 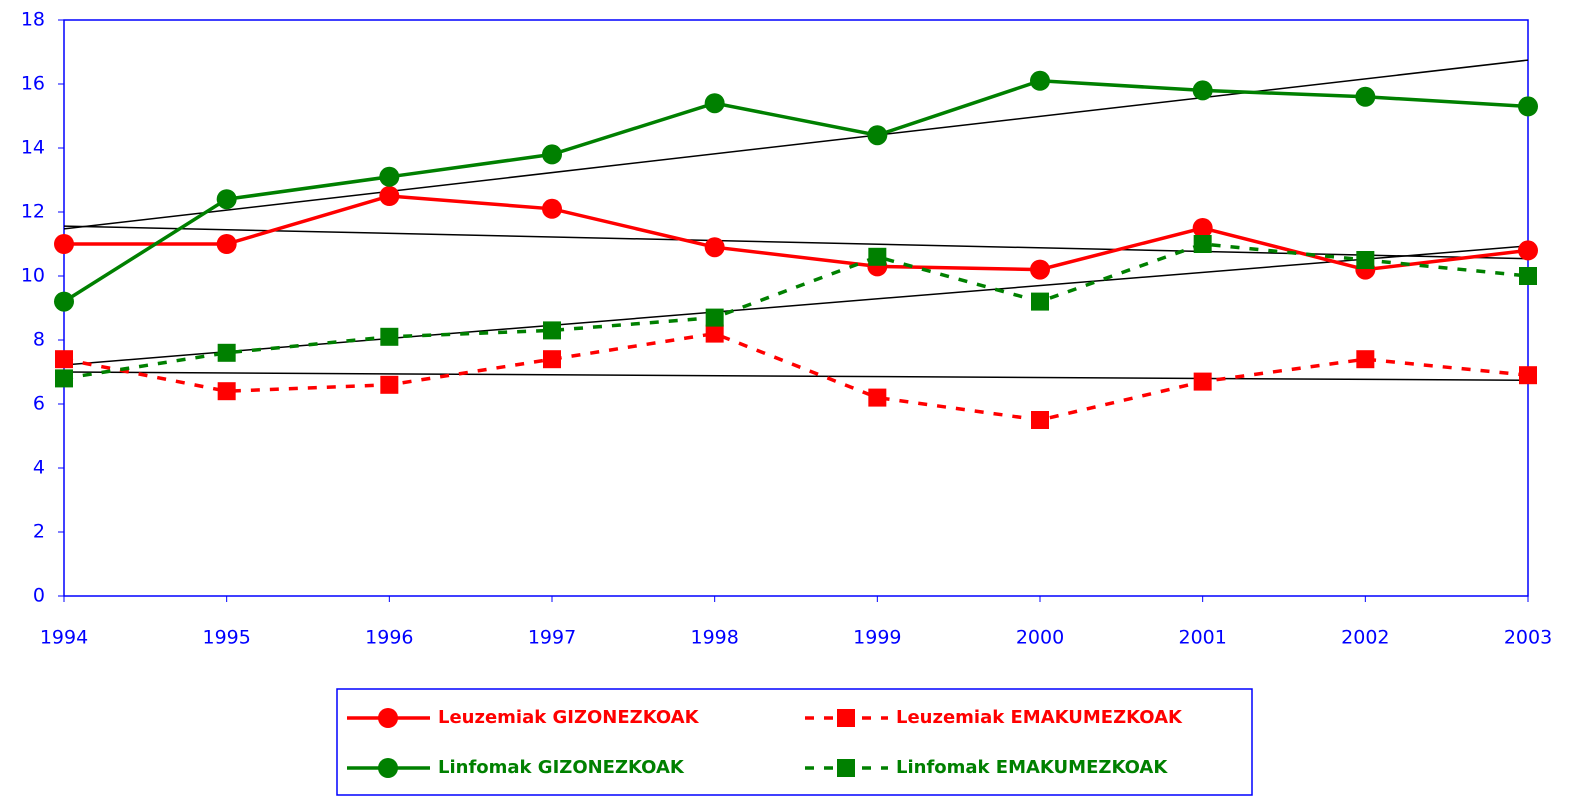 What do you see at coordinates (39, 468) in the screenshot?
I see `y-tick-label: 4` at bounding box center [39, 468].